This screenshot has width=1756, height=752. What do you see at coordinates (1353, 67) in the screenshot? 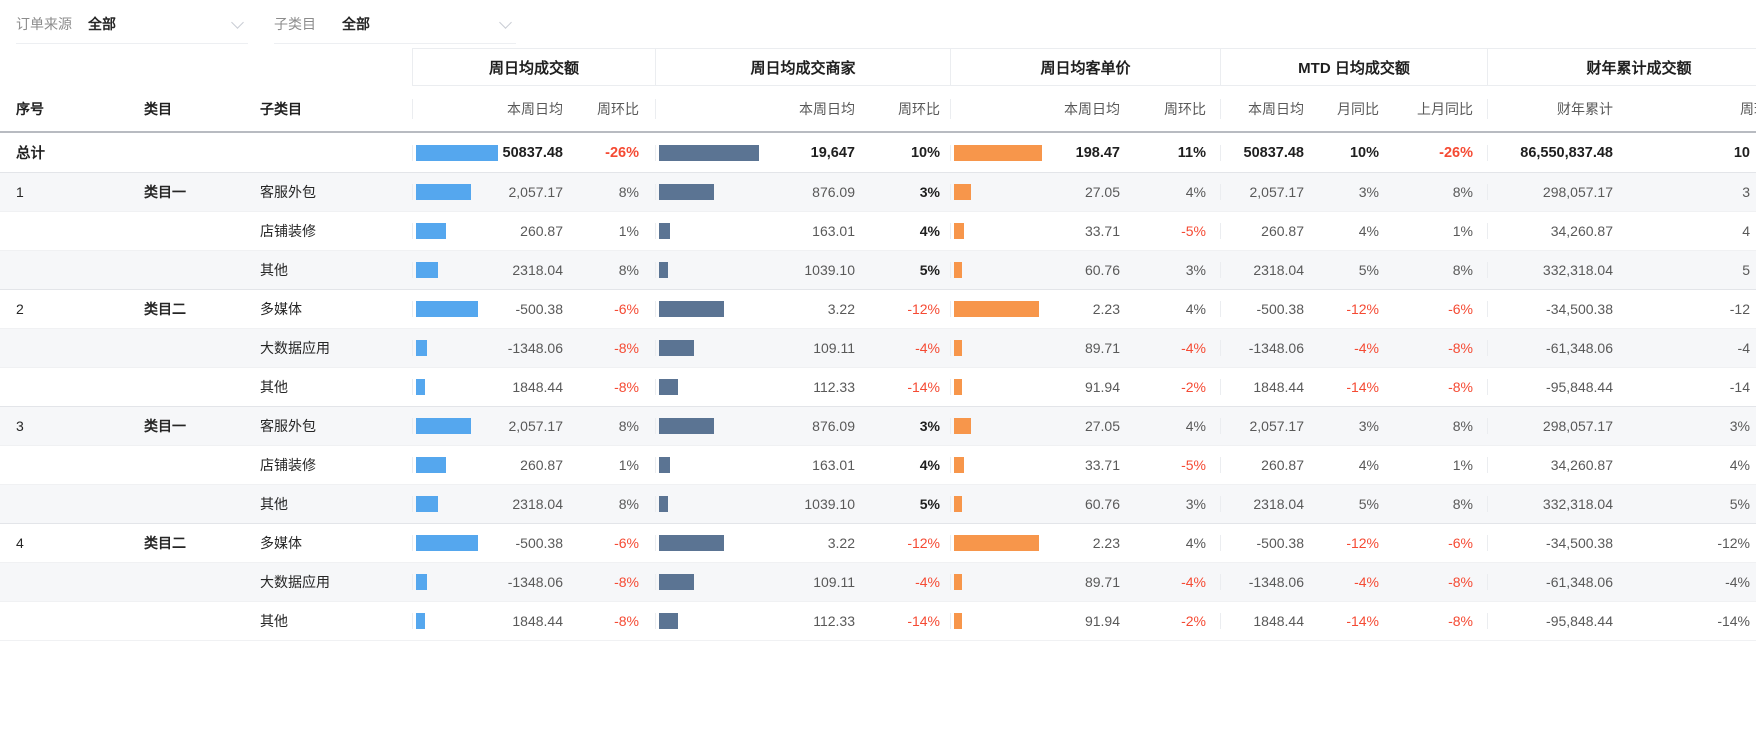
I see `group-title-4: MTD 日均成交额` at bounding box center [1353, 67].